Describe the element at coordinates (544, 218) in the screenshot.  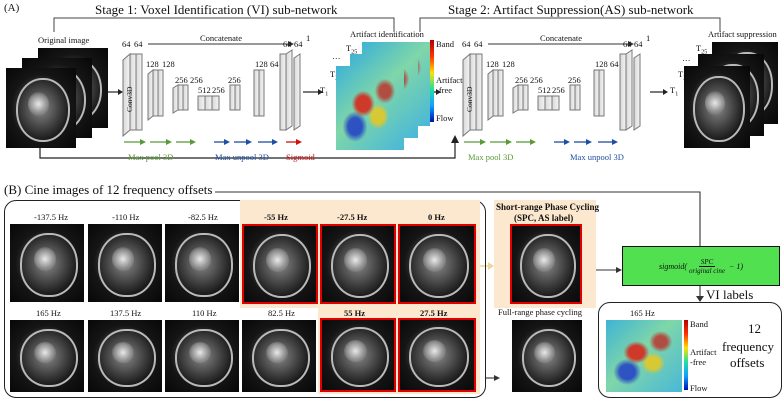
I see `spc-sub: (SPC, AS label)` at that location.